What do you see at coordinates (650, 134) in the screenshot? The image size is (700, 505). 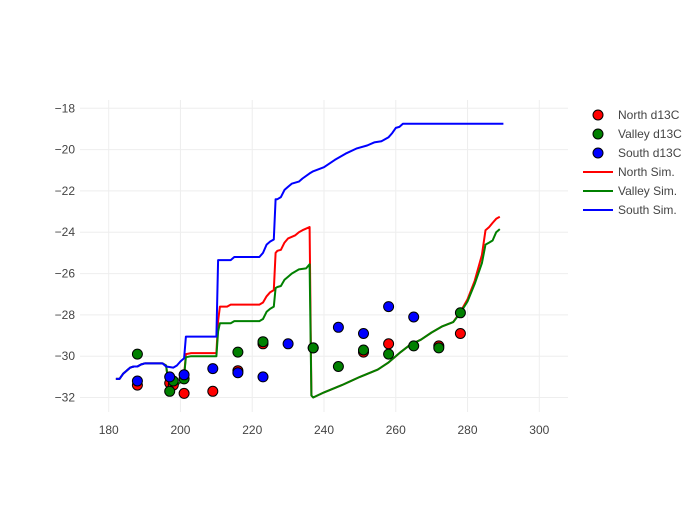 I see `legend-label-valley-d13c: Valley d13C` at bounding box center [650, 134].